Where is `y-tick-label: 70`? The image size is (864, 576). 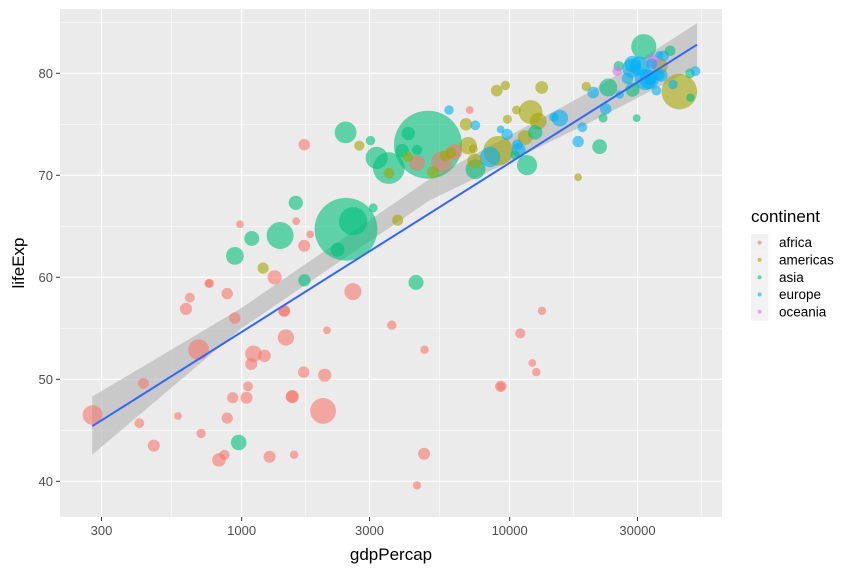 y-tick-label: 70 is located at coordinates (46, 175).